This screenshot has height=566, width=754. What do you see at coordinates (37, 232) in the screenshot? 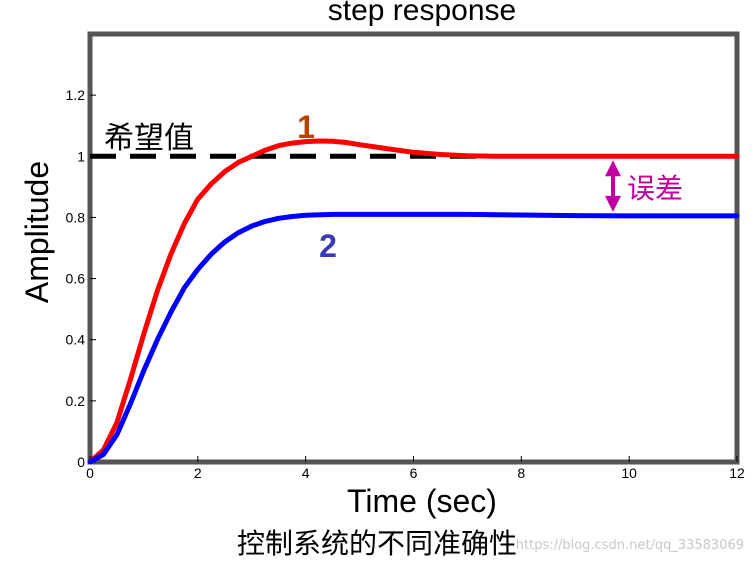
I see `y-axis-label: Amplitude` at bounding box center [37, 232].